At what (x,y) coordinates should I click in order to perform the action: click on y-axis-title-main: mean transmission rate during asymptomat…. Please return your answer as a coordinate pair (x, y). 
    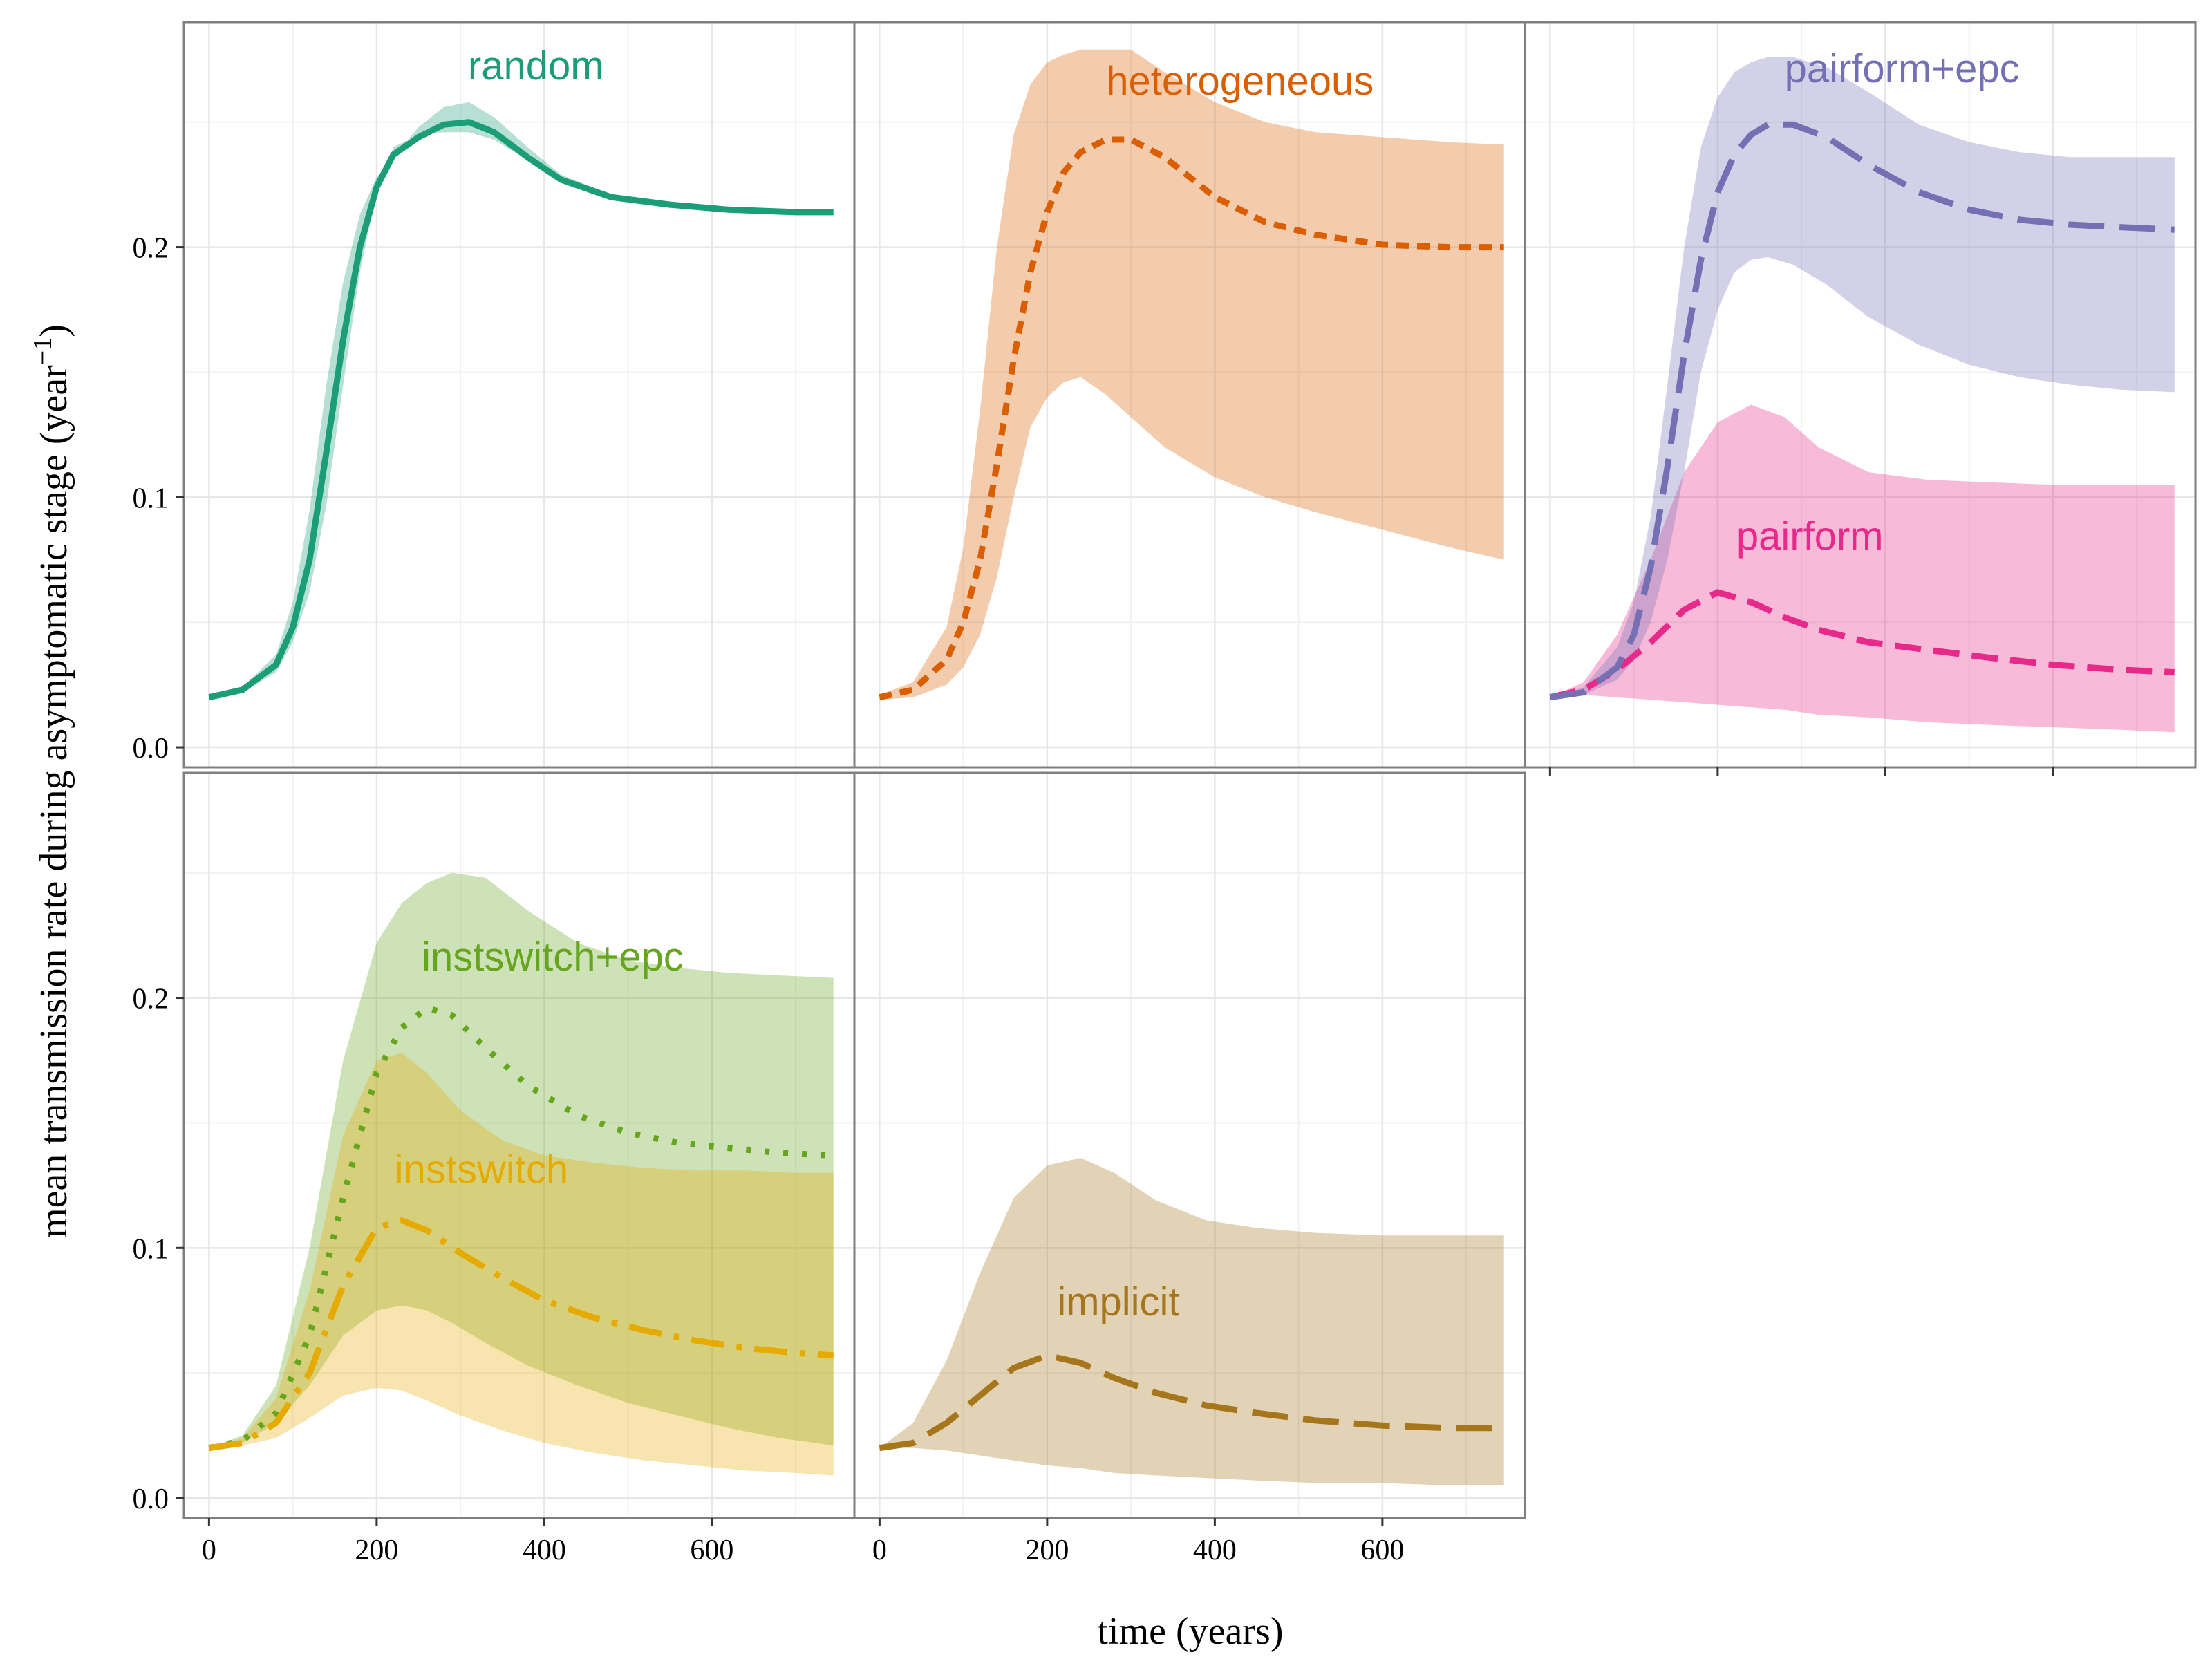
    Looking at the image, I should click on (54, 801).